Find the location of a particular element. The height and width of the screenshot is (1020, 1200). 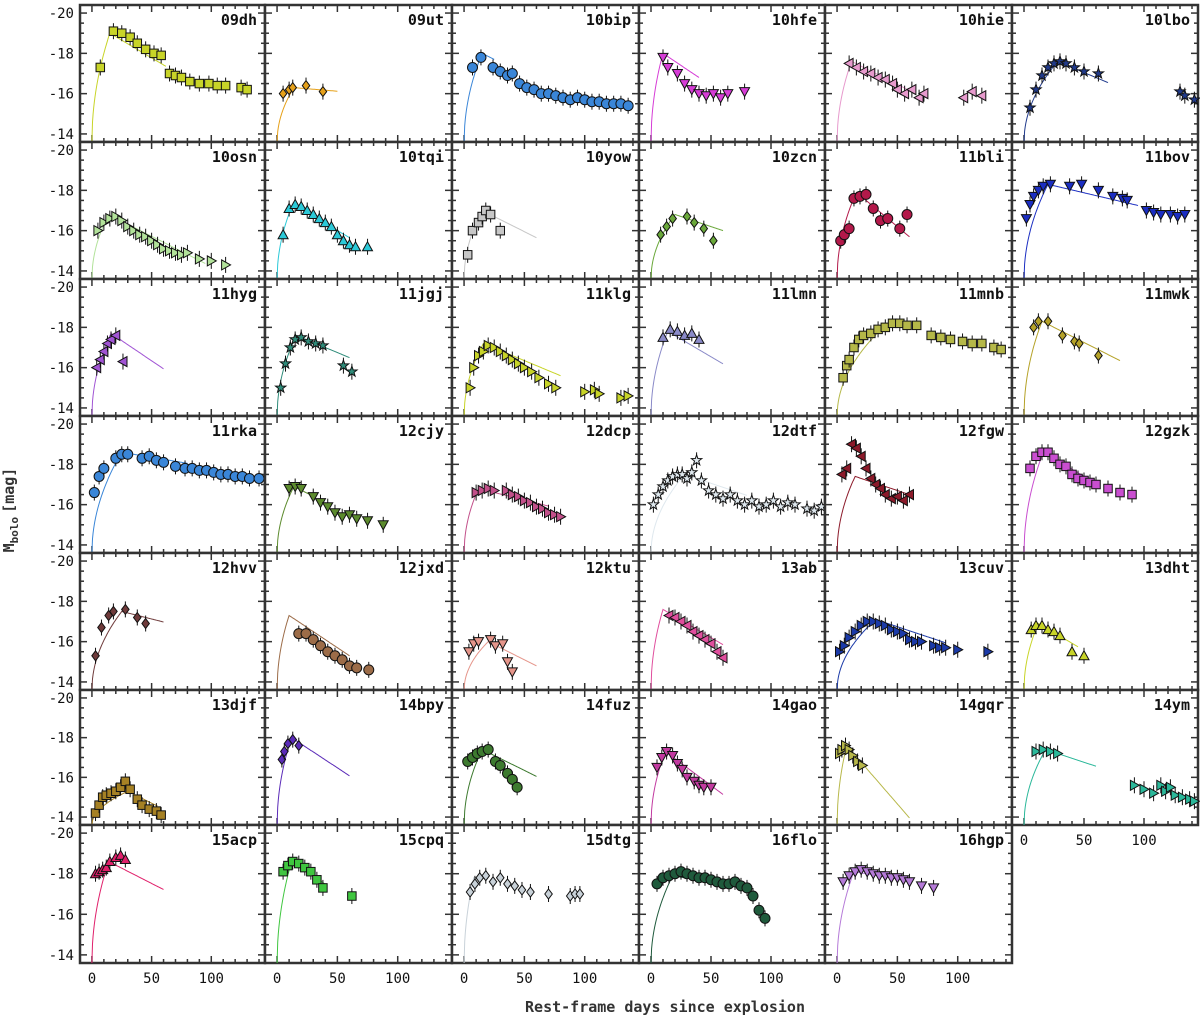

panel-label: 10hie is located at coordinates (981, 20).